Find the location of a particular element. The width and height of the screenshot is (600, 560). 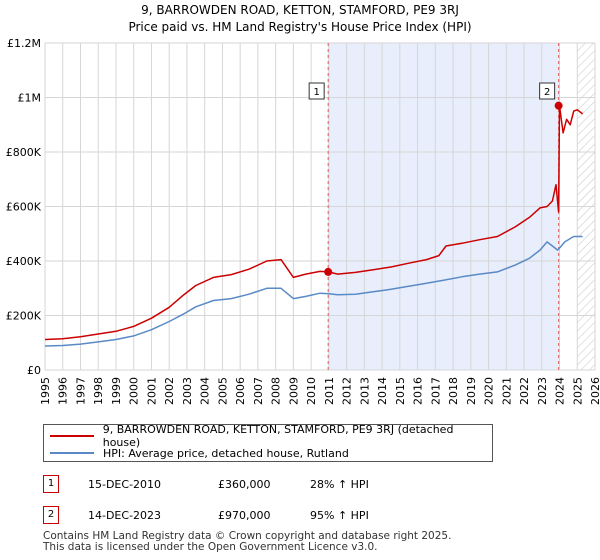

x-tick-label: 2024 is located at coordinates (560, 391).